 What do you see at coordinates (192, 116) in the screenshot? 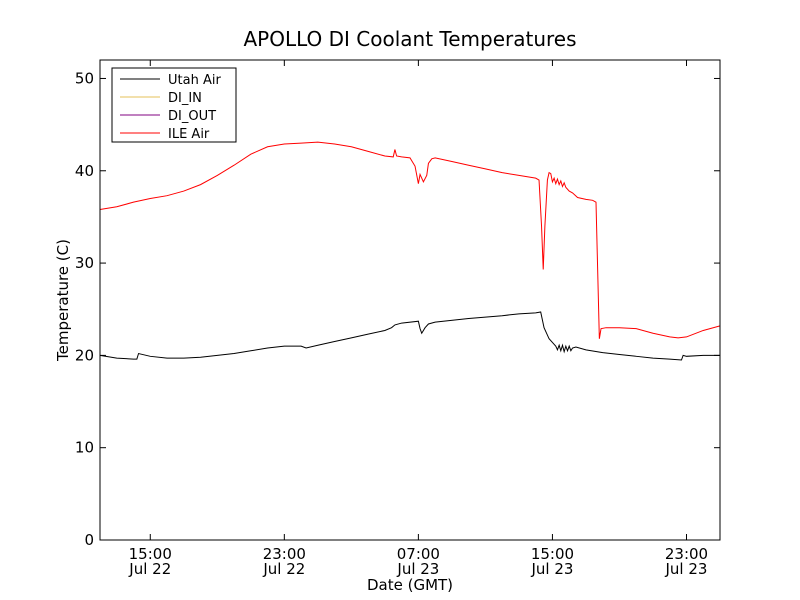
I see `legend-label: DI_OUT` at bounding box center [192, 116].